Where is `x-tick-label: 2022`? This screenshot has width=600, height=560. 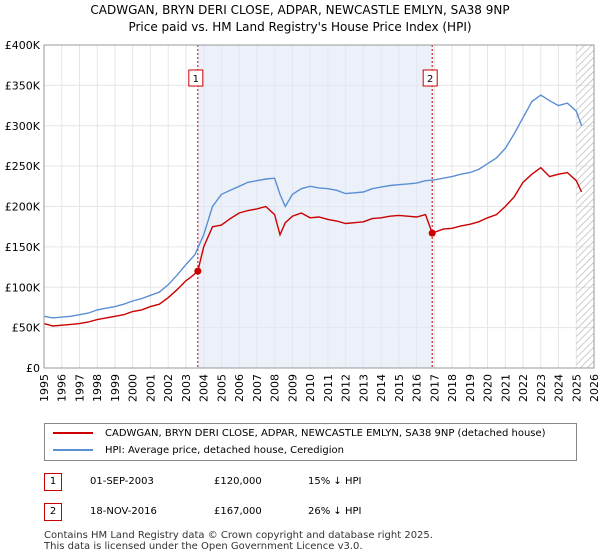 x-tick-label: 2022 is located at coordinates (523, 388).